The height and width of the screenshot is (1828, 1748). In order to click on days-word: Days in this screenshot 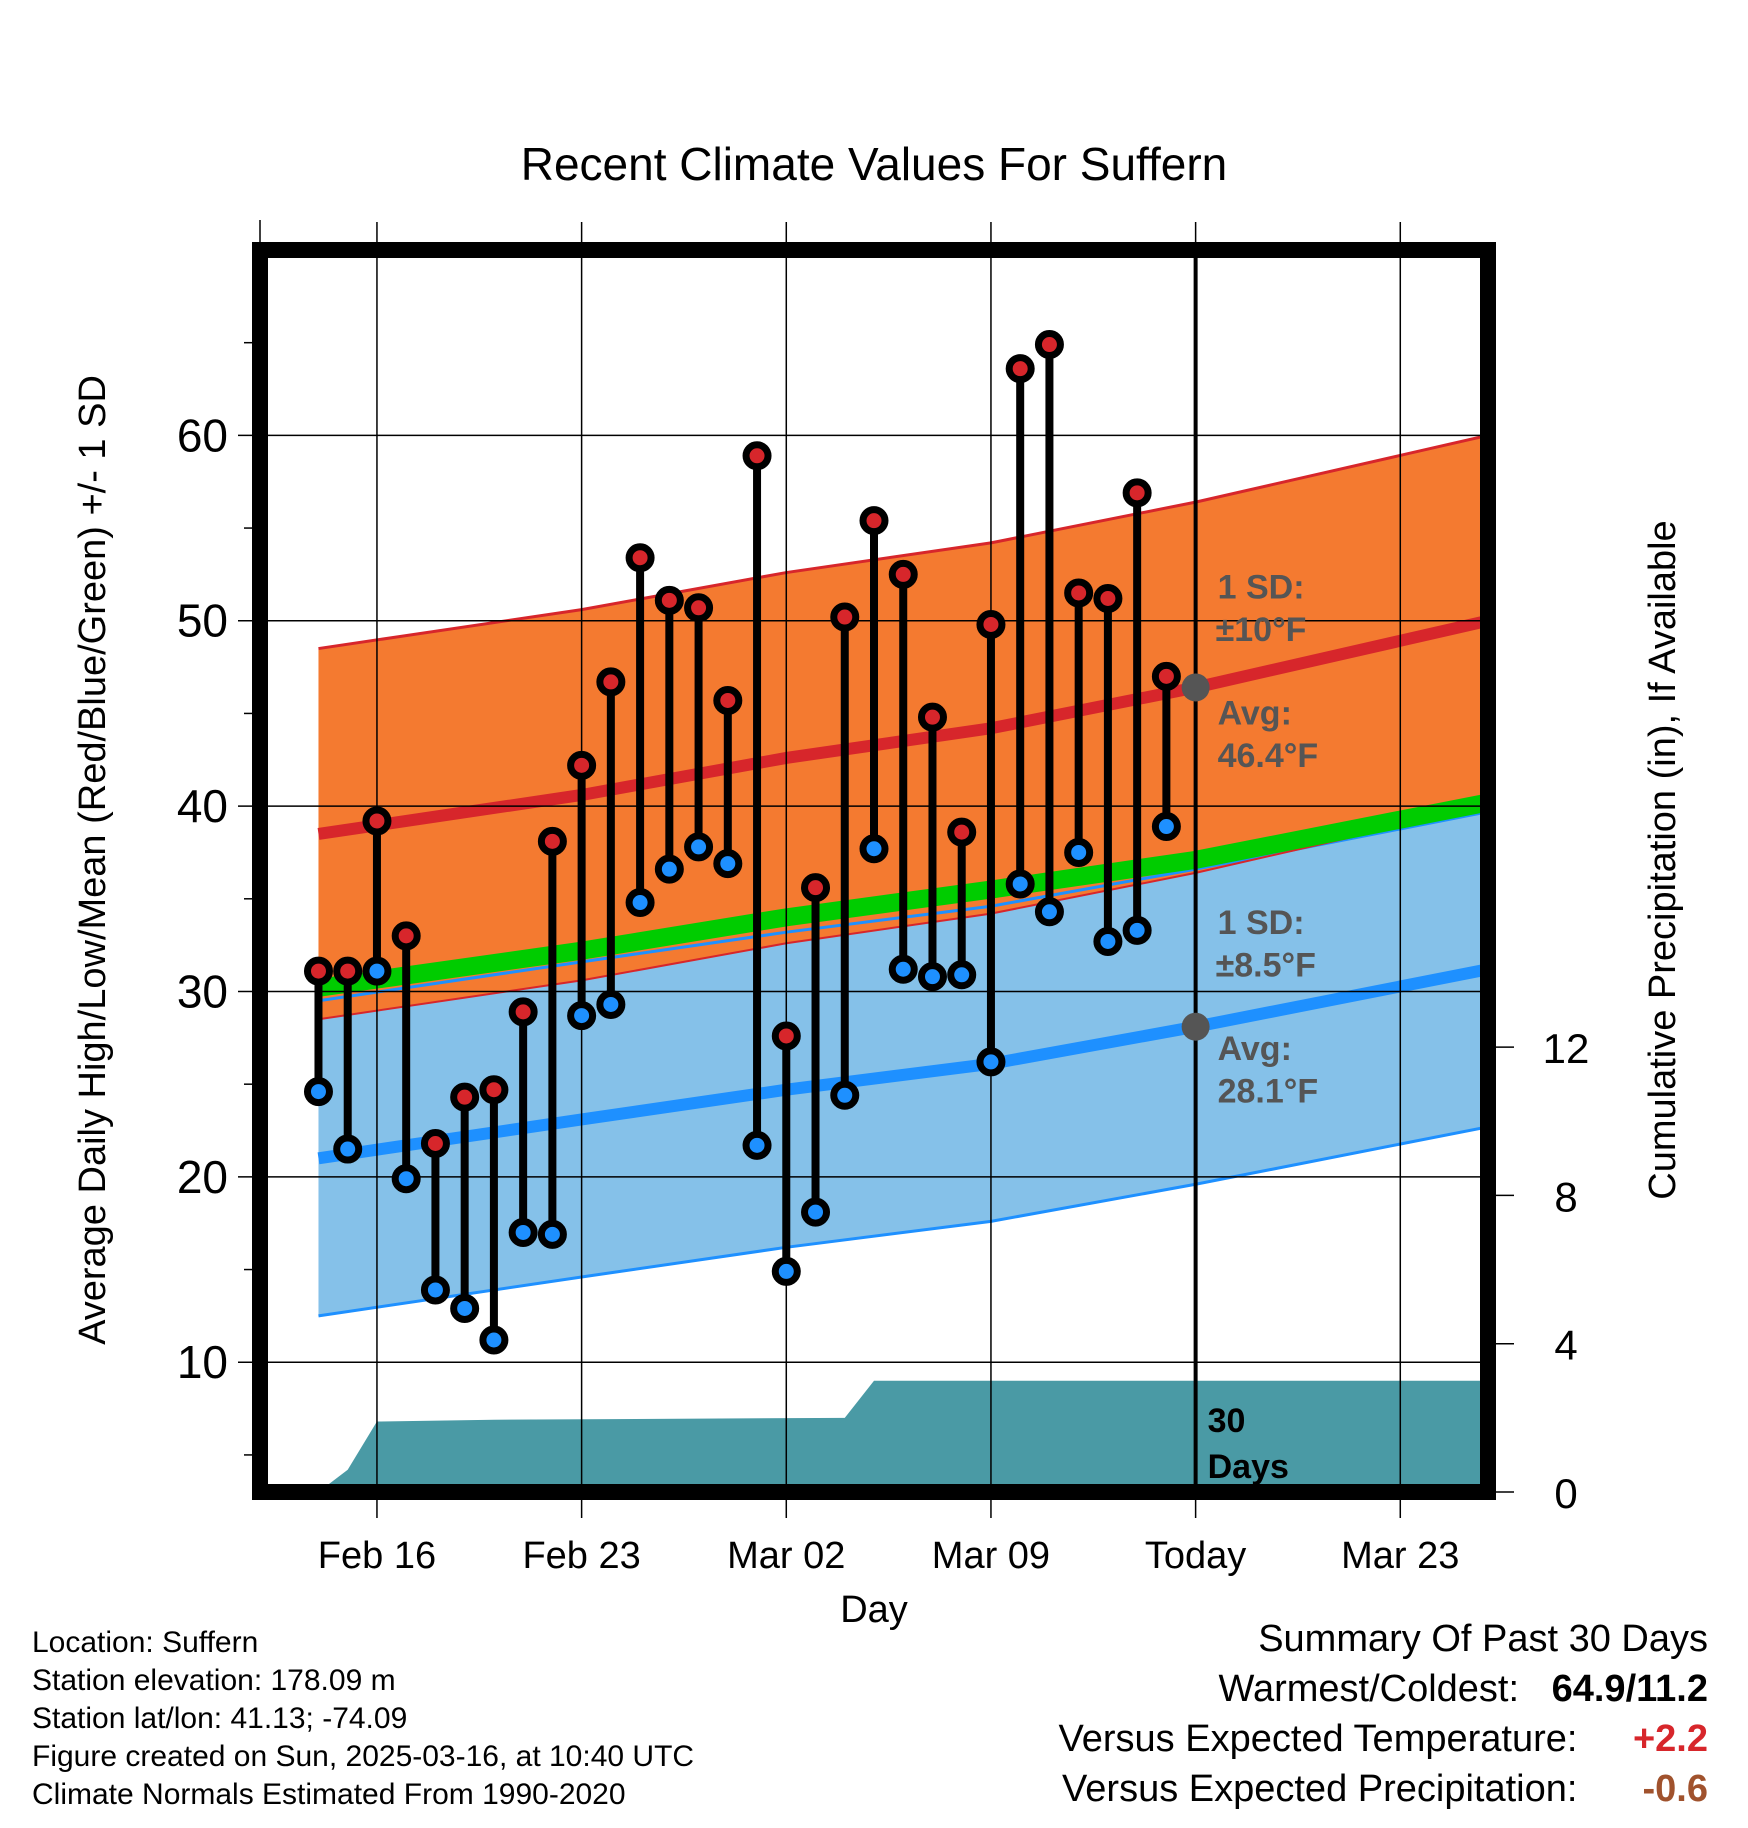, I will do `click(1248, 1467)`.